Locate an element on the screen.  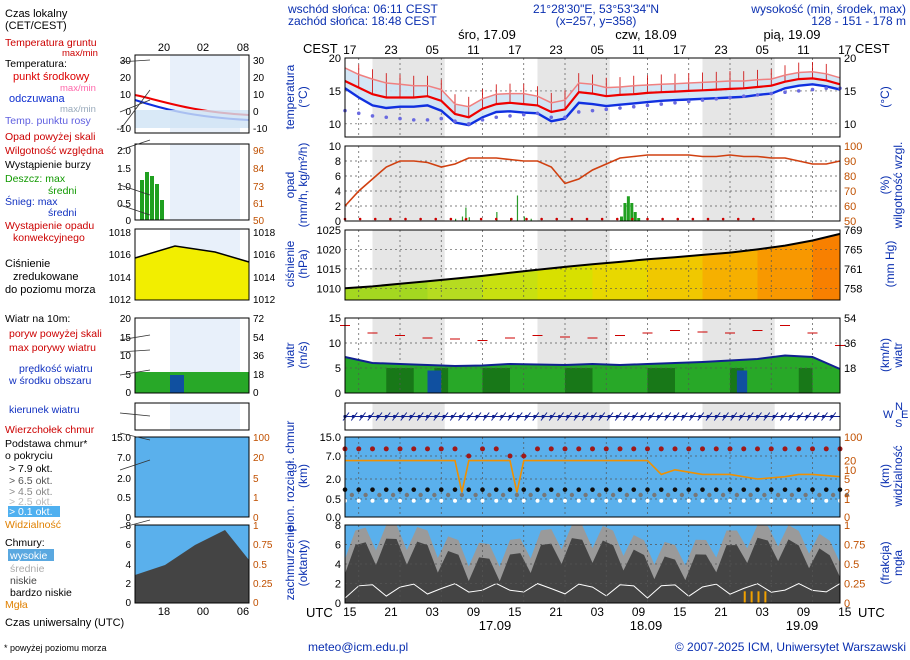
legend-apparent: odczuwana is located at coordinates (37, 99).